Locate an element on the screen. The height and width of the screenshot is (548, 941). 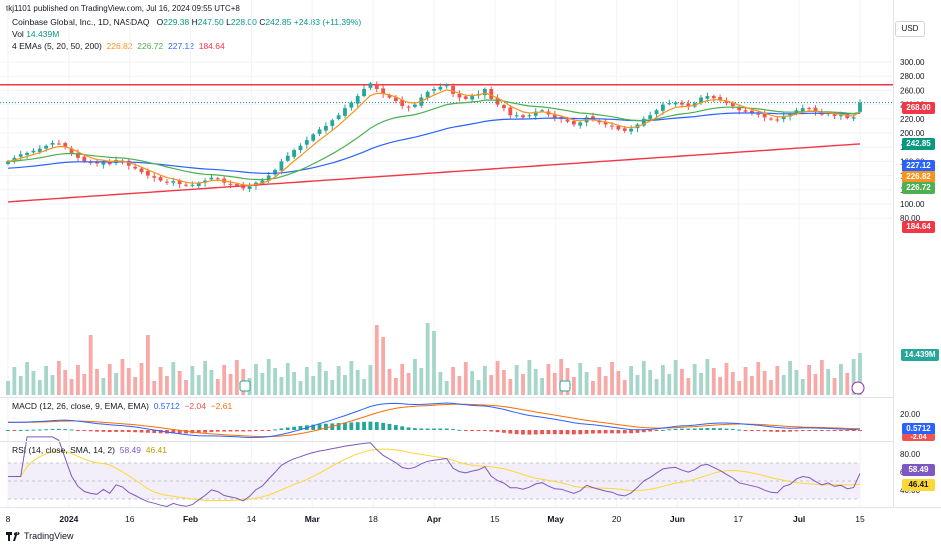
rsi-ma-line is located at coordinates (434, 475).